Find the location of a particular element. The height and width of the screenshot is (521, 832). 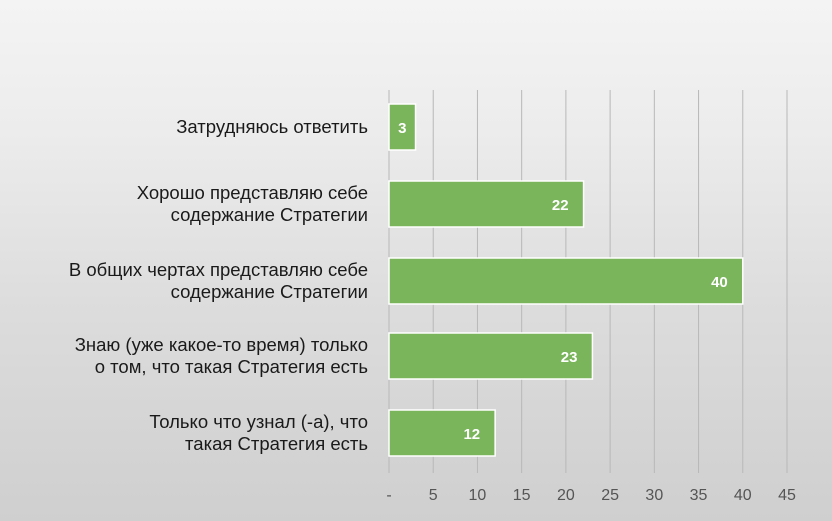

x-tick-label: - is located at coordinates (388, 495).